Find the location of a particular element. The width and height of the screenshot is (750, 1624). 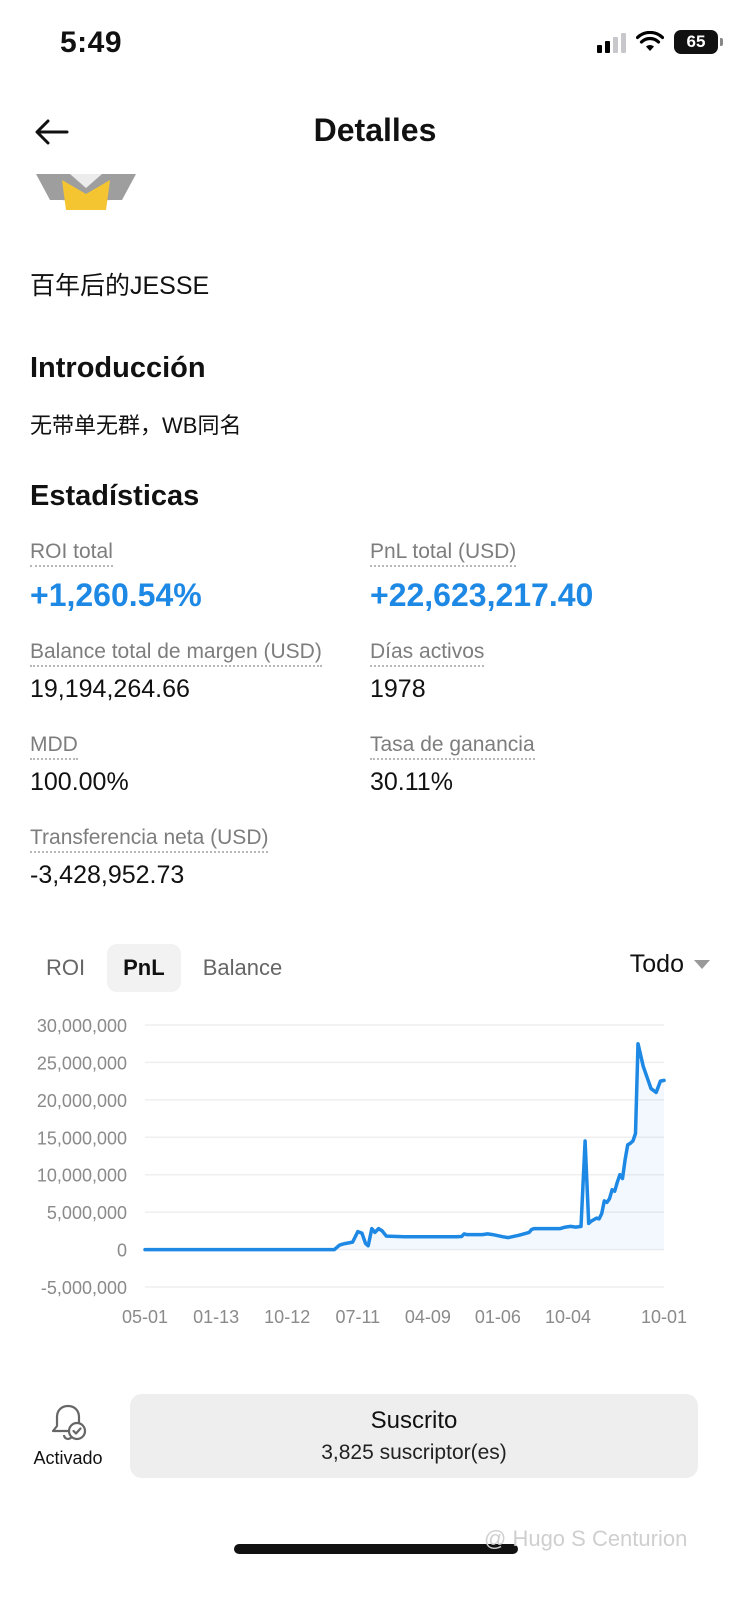

intro-title: Introducción is located at coordinates (118, 368).